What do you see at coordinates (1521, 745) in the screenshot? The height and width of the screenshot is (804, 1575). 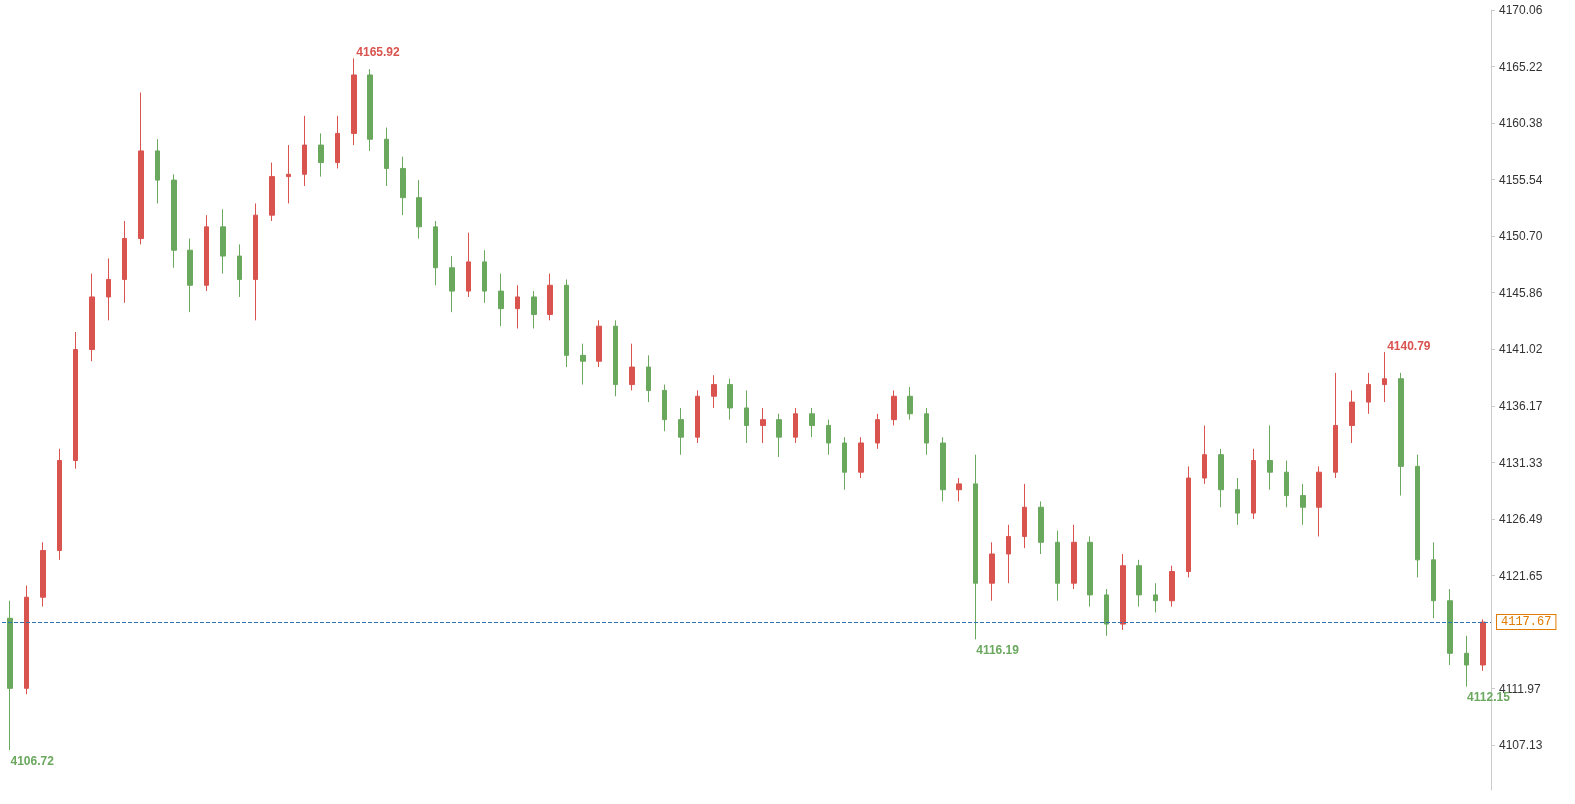 I see `y-tick-label: 4107.13` at bounding box center [1521, 745].